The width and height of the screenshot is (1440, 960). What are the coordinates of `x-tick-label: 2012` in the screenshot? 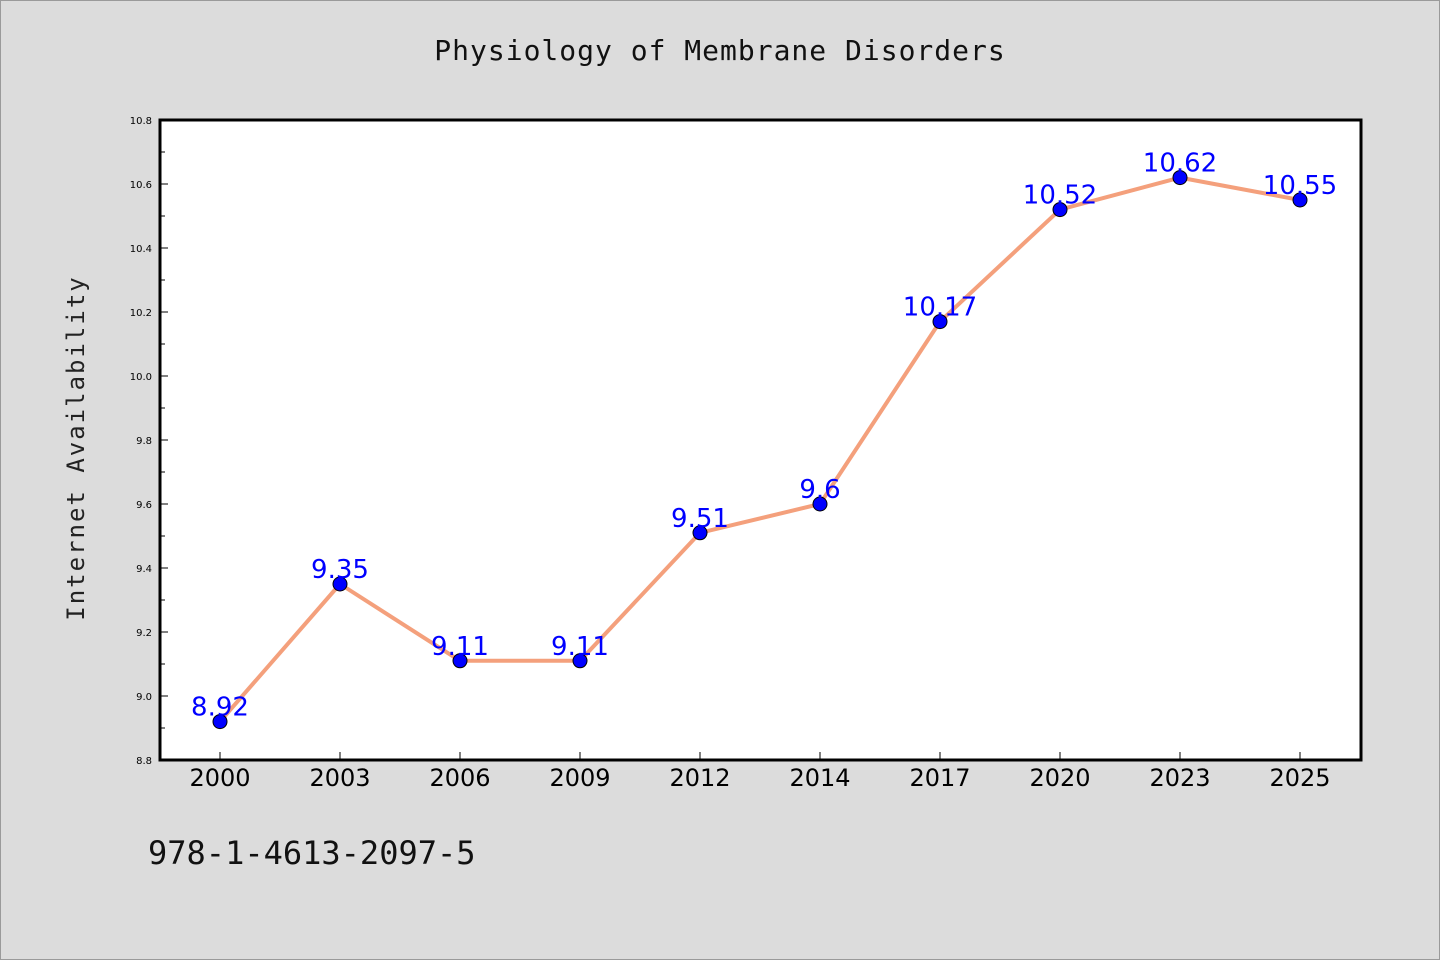 It's located at (699, 778).